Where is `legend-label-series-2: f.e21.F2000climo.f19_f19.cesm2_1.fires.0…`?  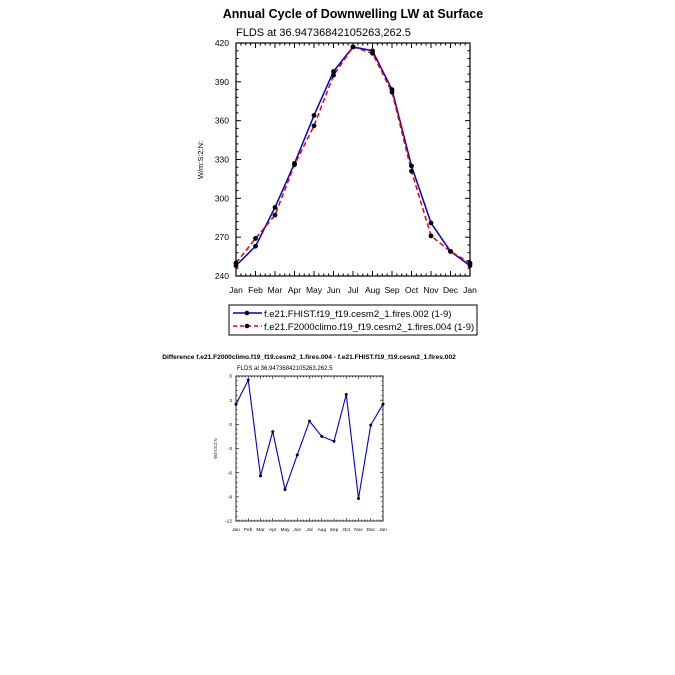 legend-label-series-2: f.e21.F2000climo.f19_f19.cesm2_1.fires.0… is located at coordinates (369, 327).